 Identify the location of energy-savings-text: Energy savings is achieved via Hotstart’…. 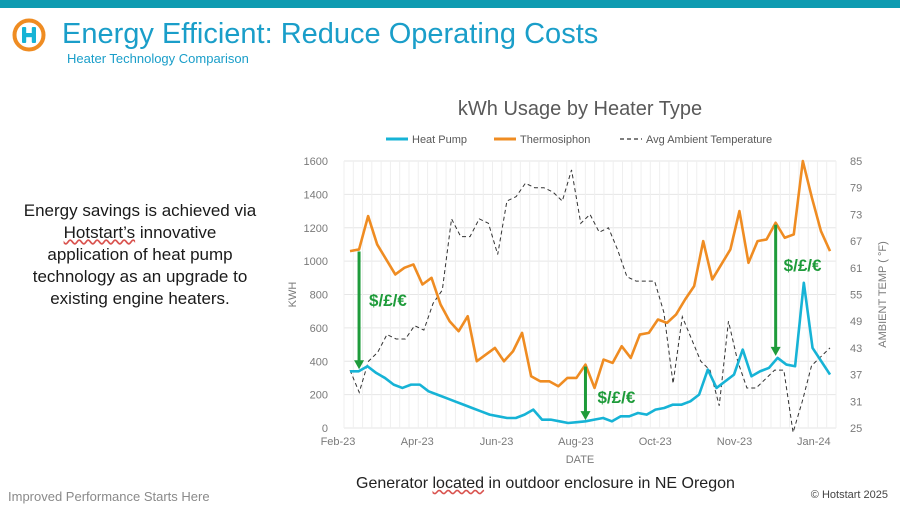
(140, 255).